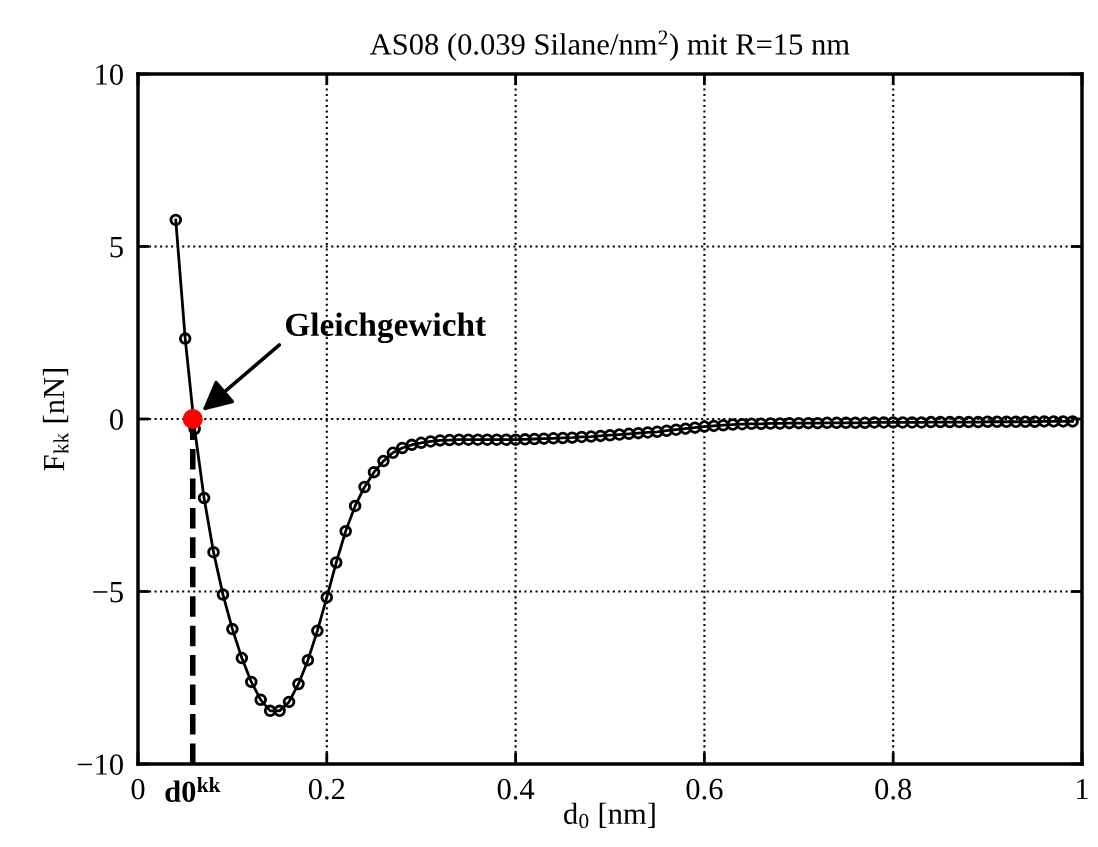 This screenshot has width=1098, height=847. Describe the element at coordinates (516, 789) in the screenshot. I see `x-tick-label: 0.4` at that location.